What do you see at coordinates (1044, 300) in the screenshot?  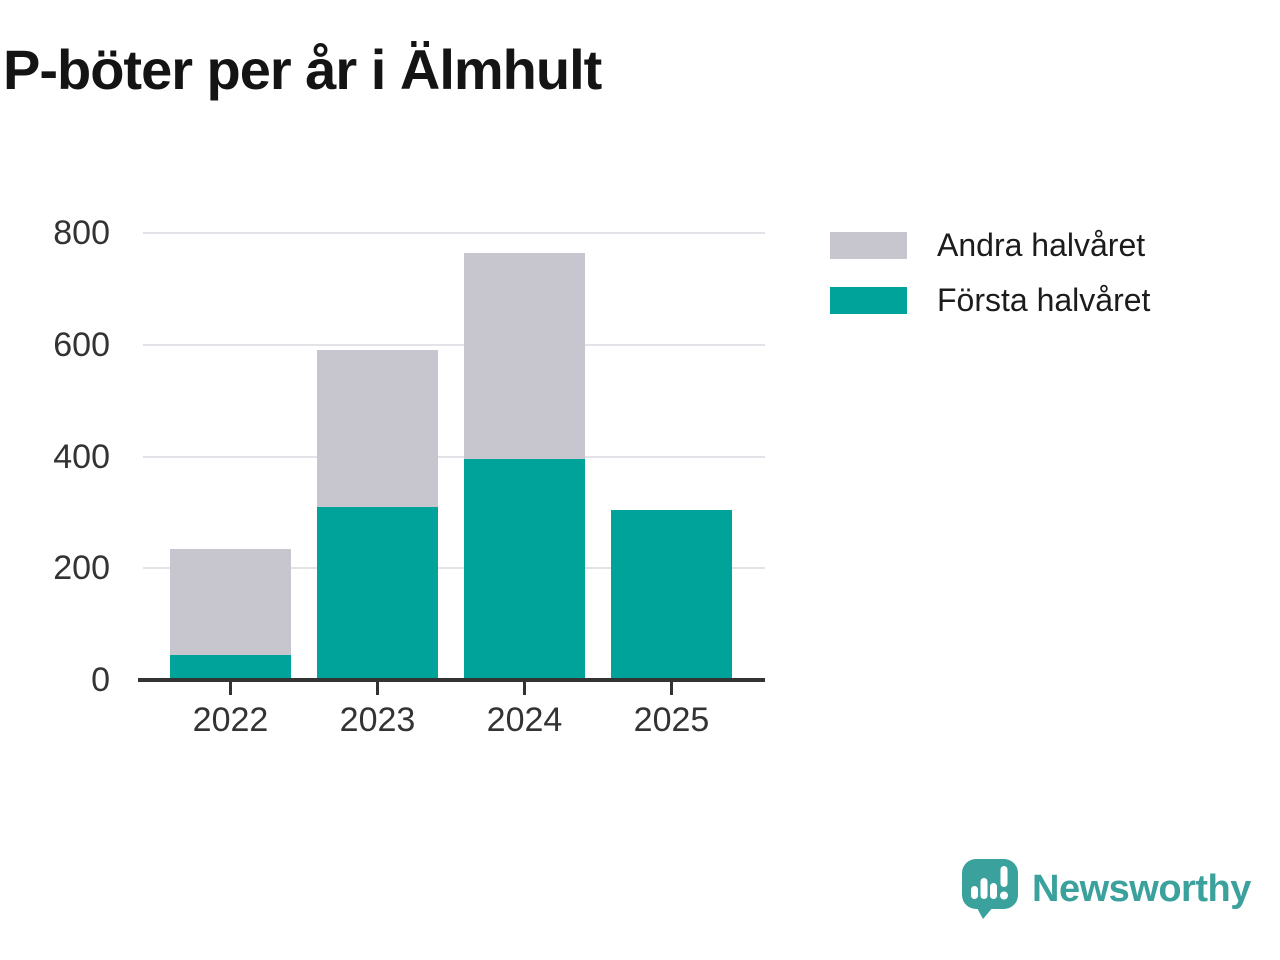 I see `legend-label: Första halvåret` at bounding box center [1044, 300].